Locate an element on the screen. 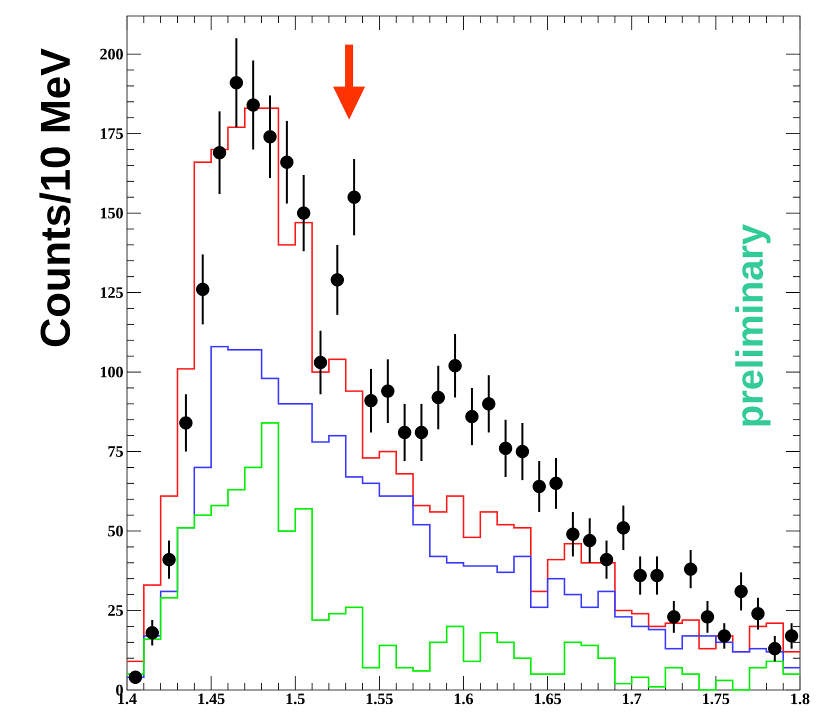 The height and width of the screenshot is (720, 823). x-tick-label: 1.45 is located at coordinates (211, 699).